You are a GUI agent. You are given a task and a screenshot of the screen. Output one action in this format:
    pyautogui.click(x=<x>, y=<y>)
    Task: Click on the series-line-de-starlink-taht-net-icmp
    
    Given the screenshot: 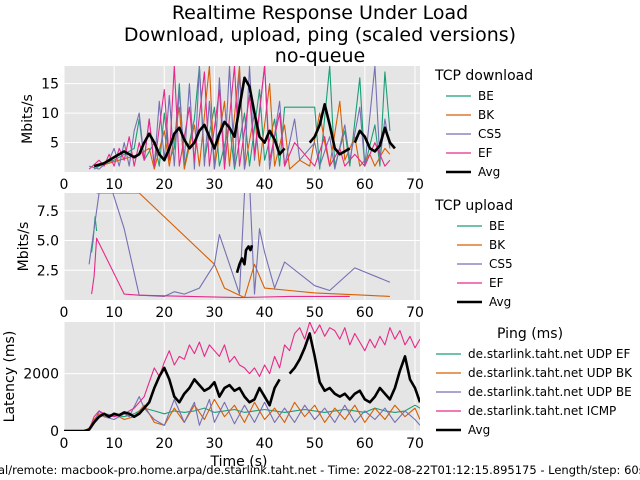 What is the action you would take?
    pyautogui.click(x=242, y=376)
    